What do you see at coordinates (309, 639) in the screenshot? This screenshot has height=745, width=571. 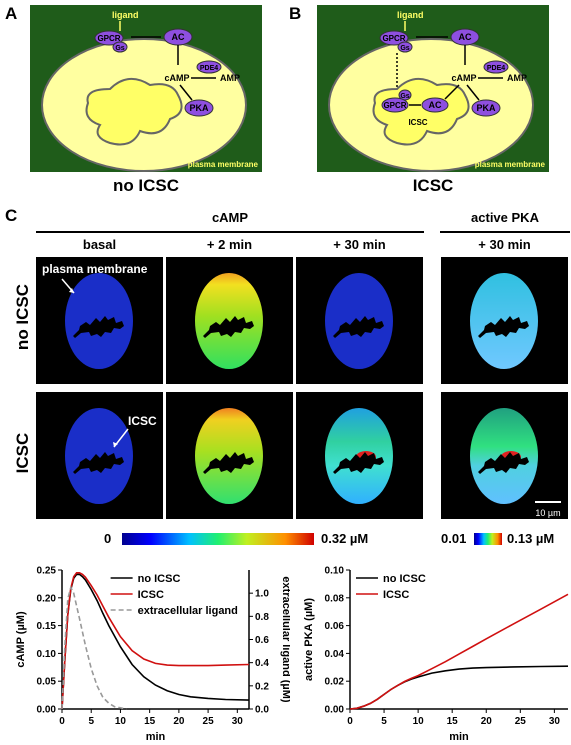 I see `y-axis-label: active PKA (µM)` at bounding box center [309, 639].